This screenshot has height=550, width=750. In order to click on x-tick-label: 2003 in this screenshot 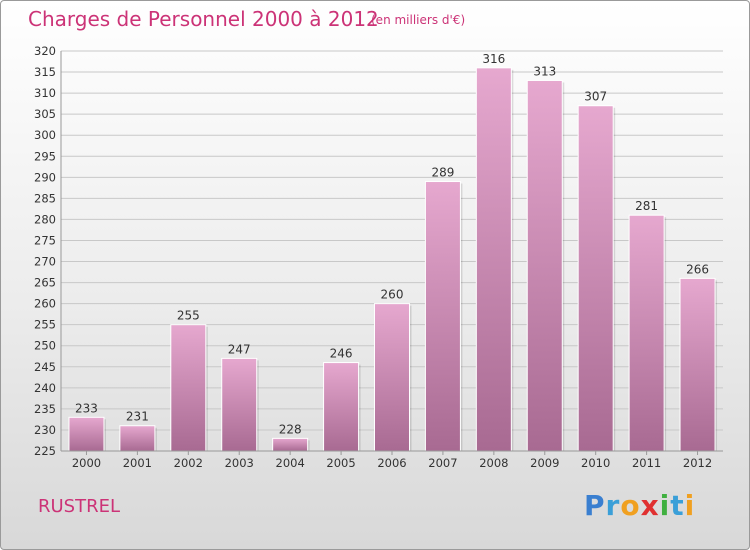, I will do `click(239, 463)`.